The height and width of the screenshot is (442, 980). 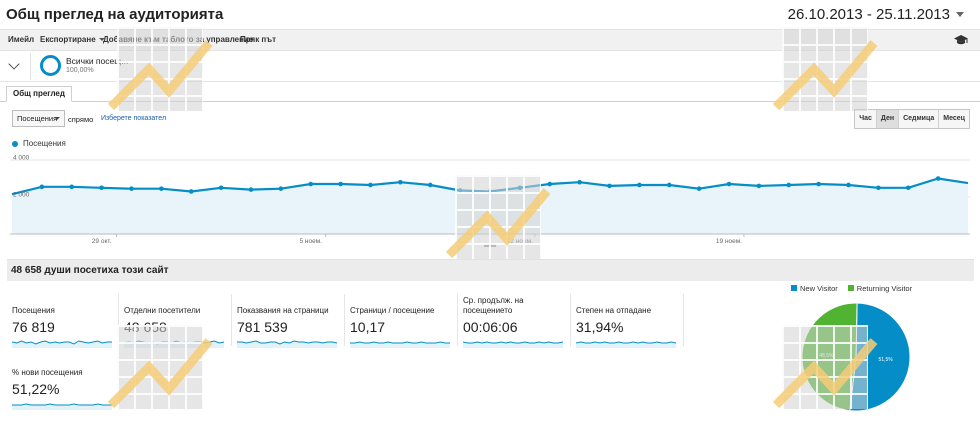 What do you see at coordinates (283, 310) in the screenshot?
I see `metric-label: Показвания на страници` at bounding box center [283, 310].